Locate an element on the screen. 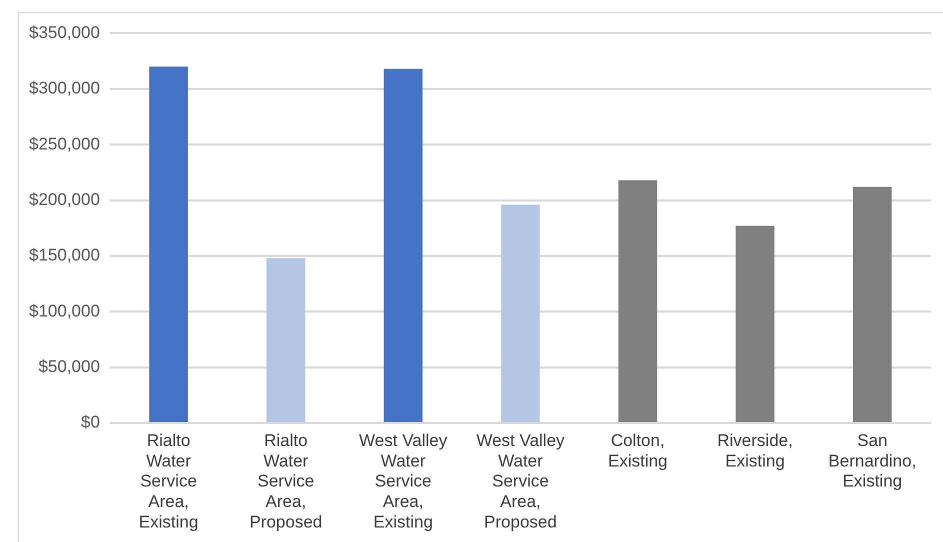  y-tick-label: $350,000 is located at coordinates (64, 32).